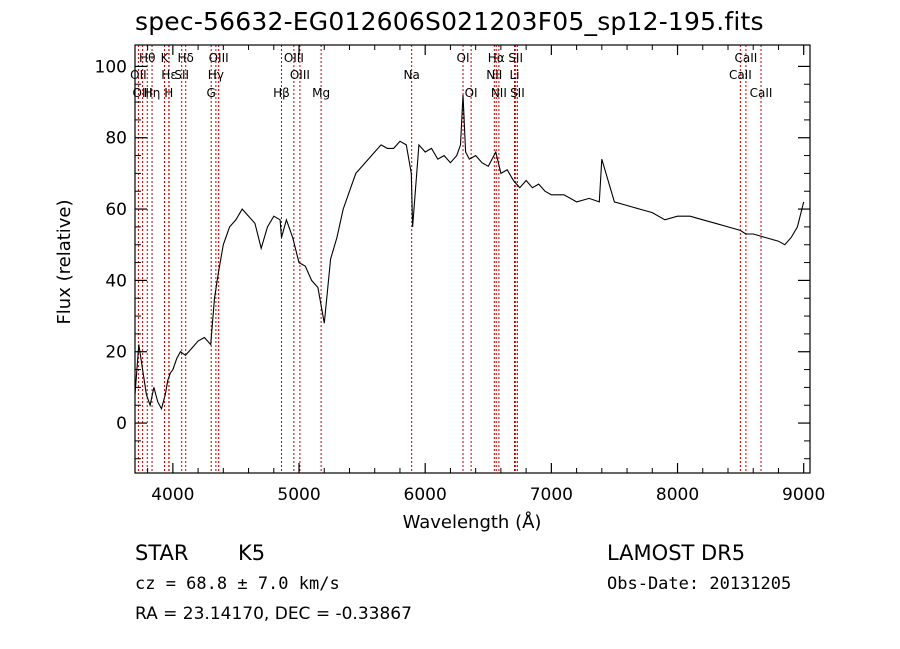 This screenshot has width=900, height=649. What do you see at coordinates (186, 58) in the screenshot?
I see `line-label: Hδ` at bounding box center [186, 58].